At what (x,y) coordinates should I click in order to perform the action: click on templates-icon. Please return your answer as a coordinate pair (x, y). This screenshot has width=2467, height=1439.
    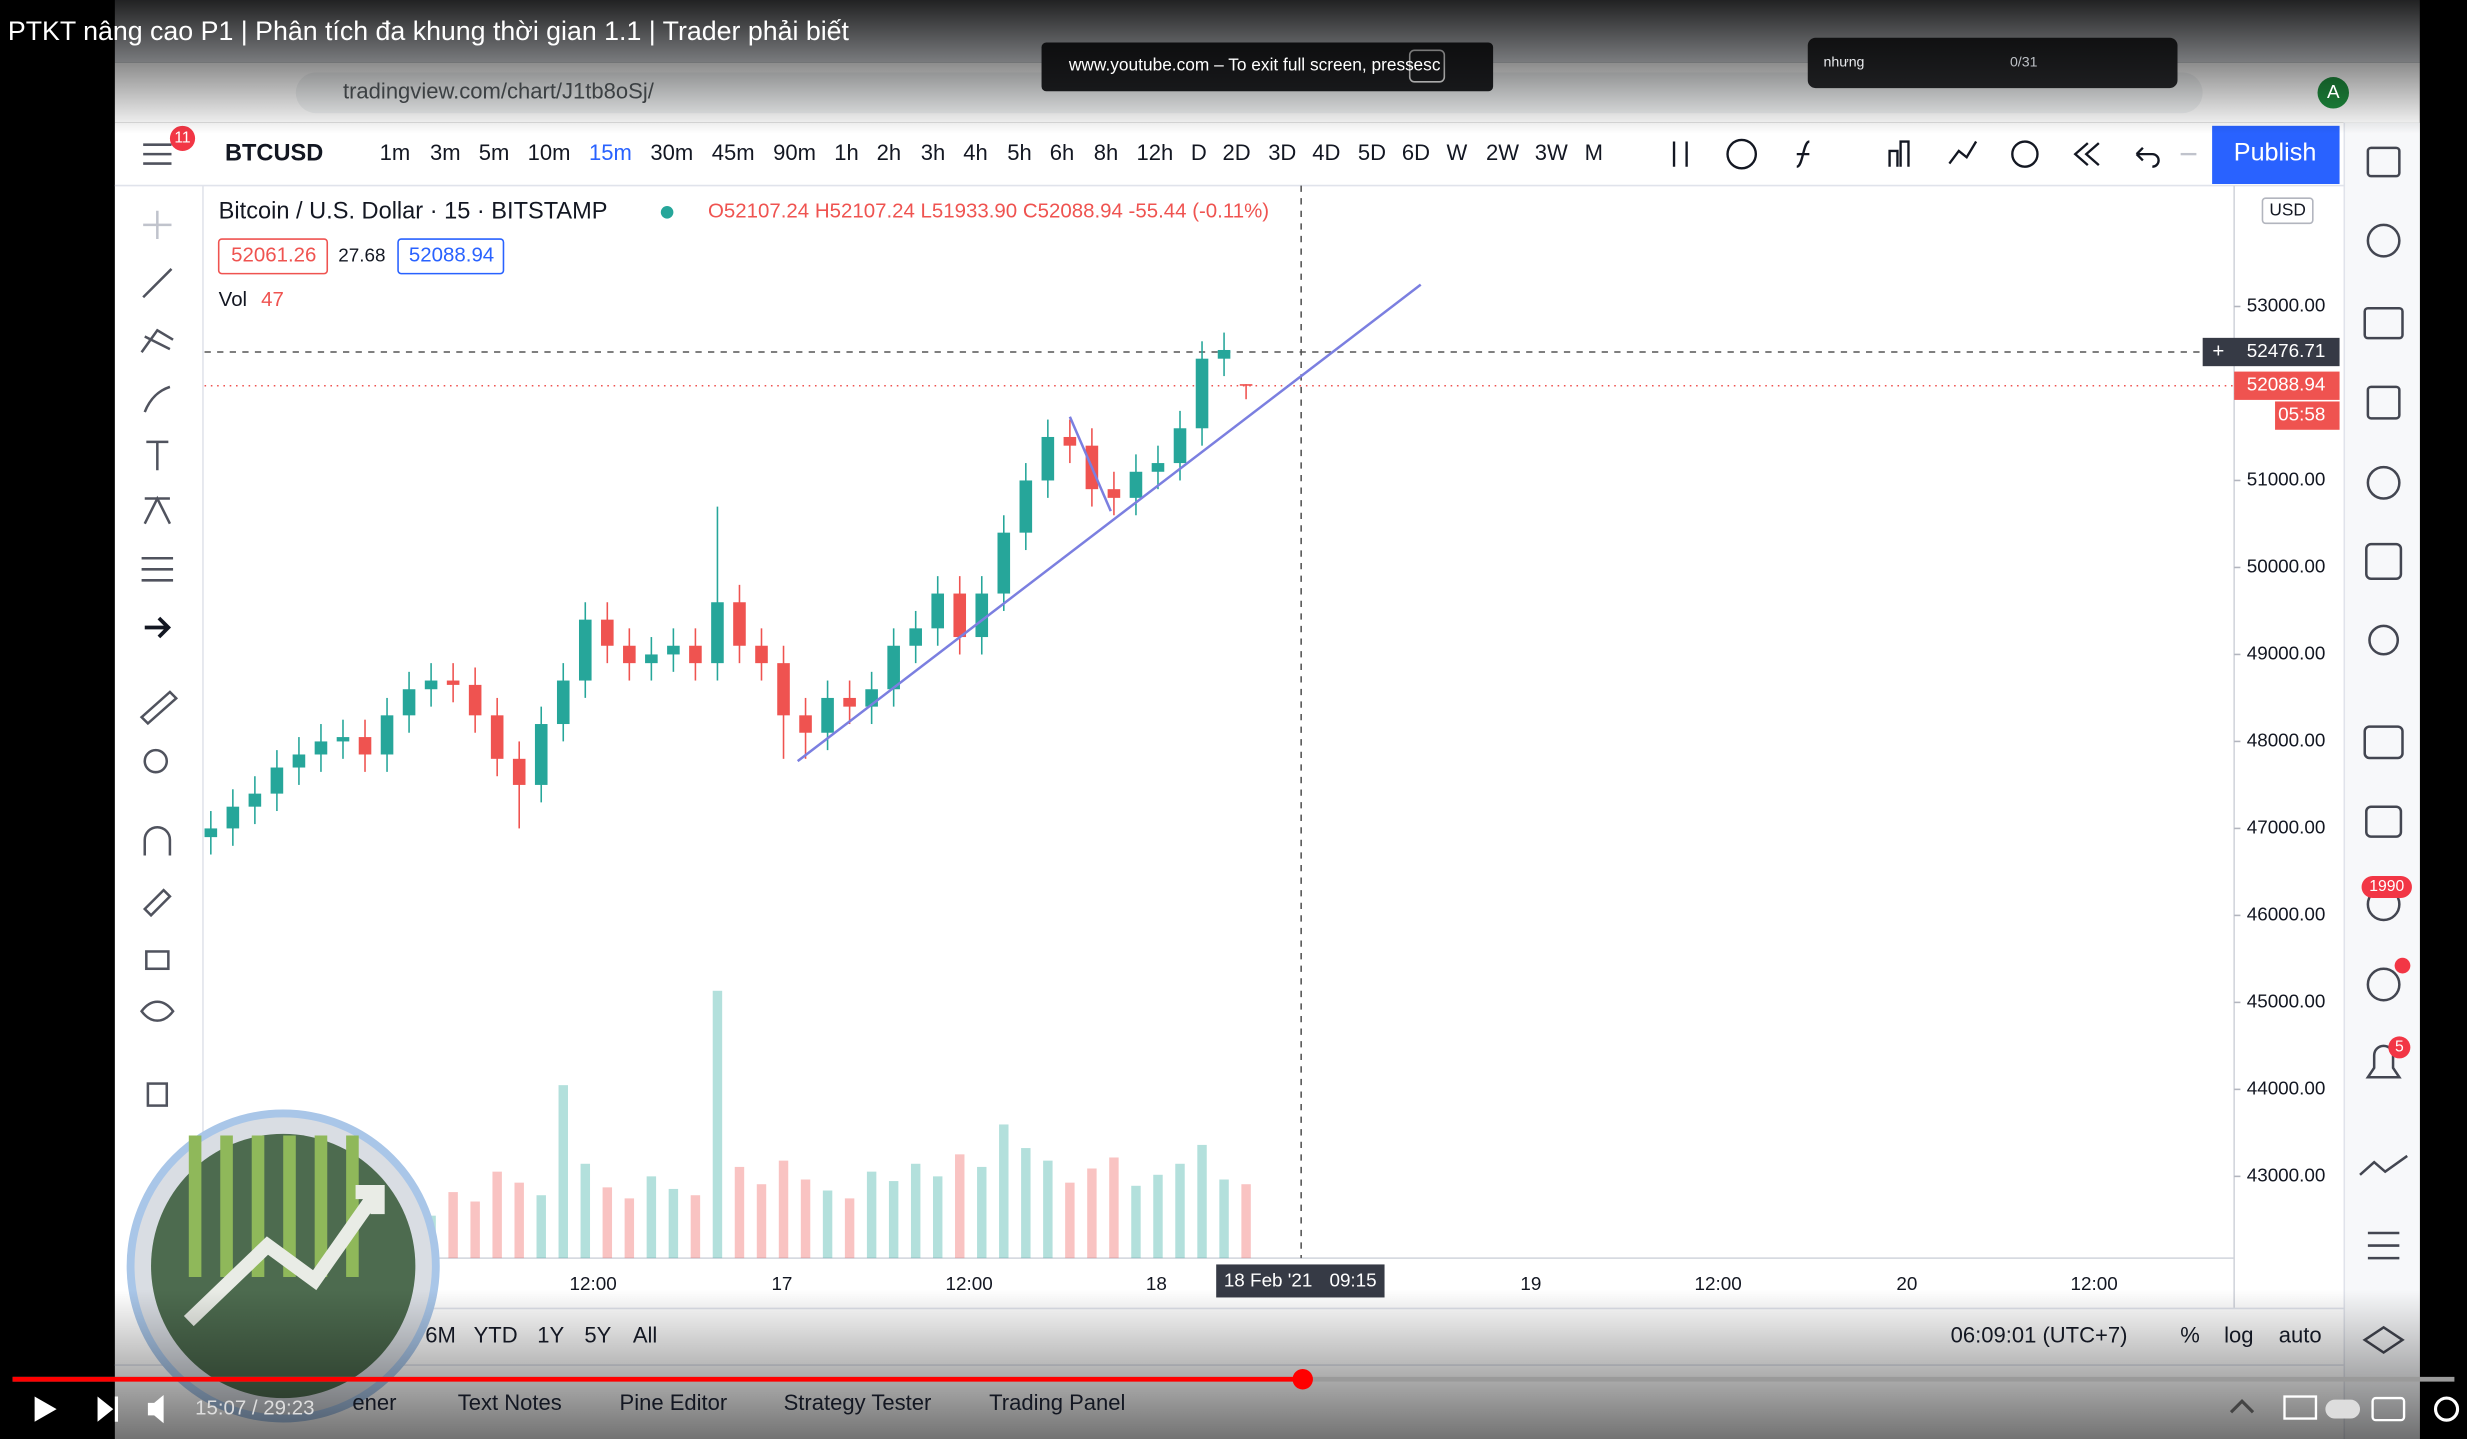
    Looking at the image, I should click on (1963, 152).